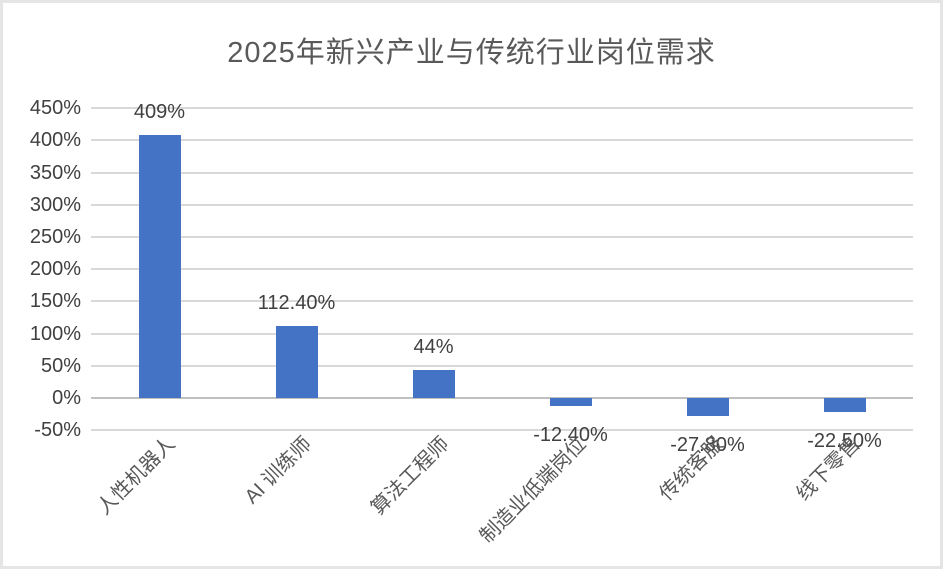 This screenshot has height=569, width=943. What do you see at coordinates (55, 237) in the screenshot?
I see `y-axis-tick-label: 250%` at bounding box center [55, 237].